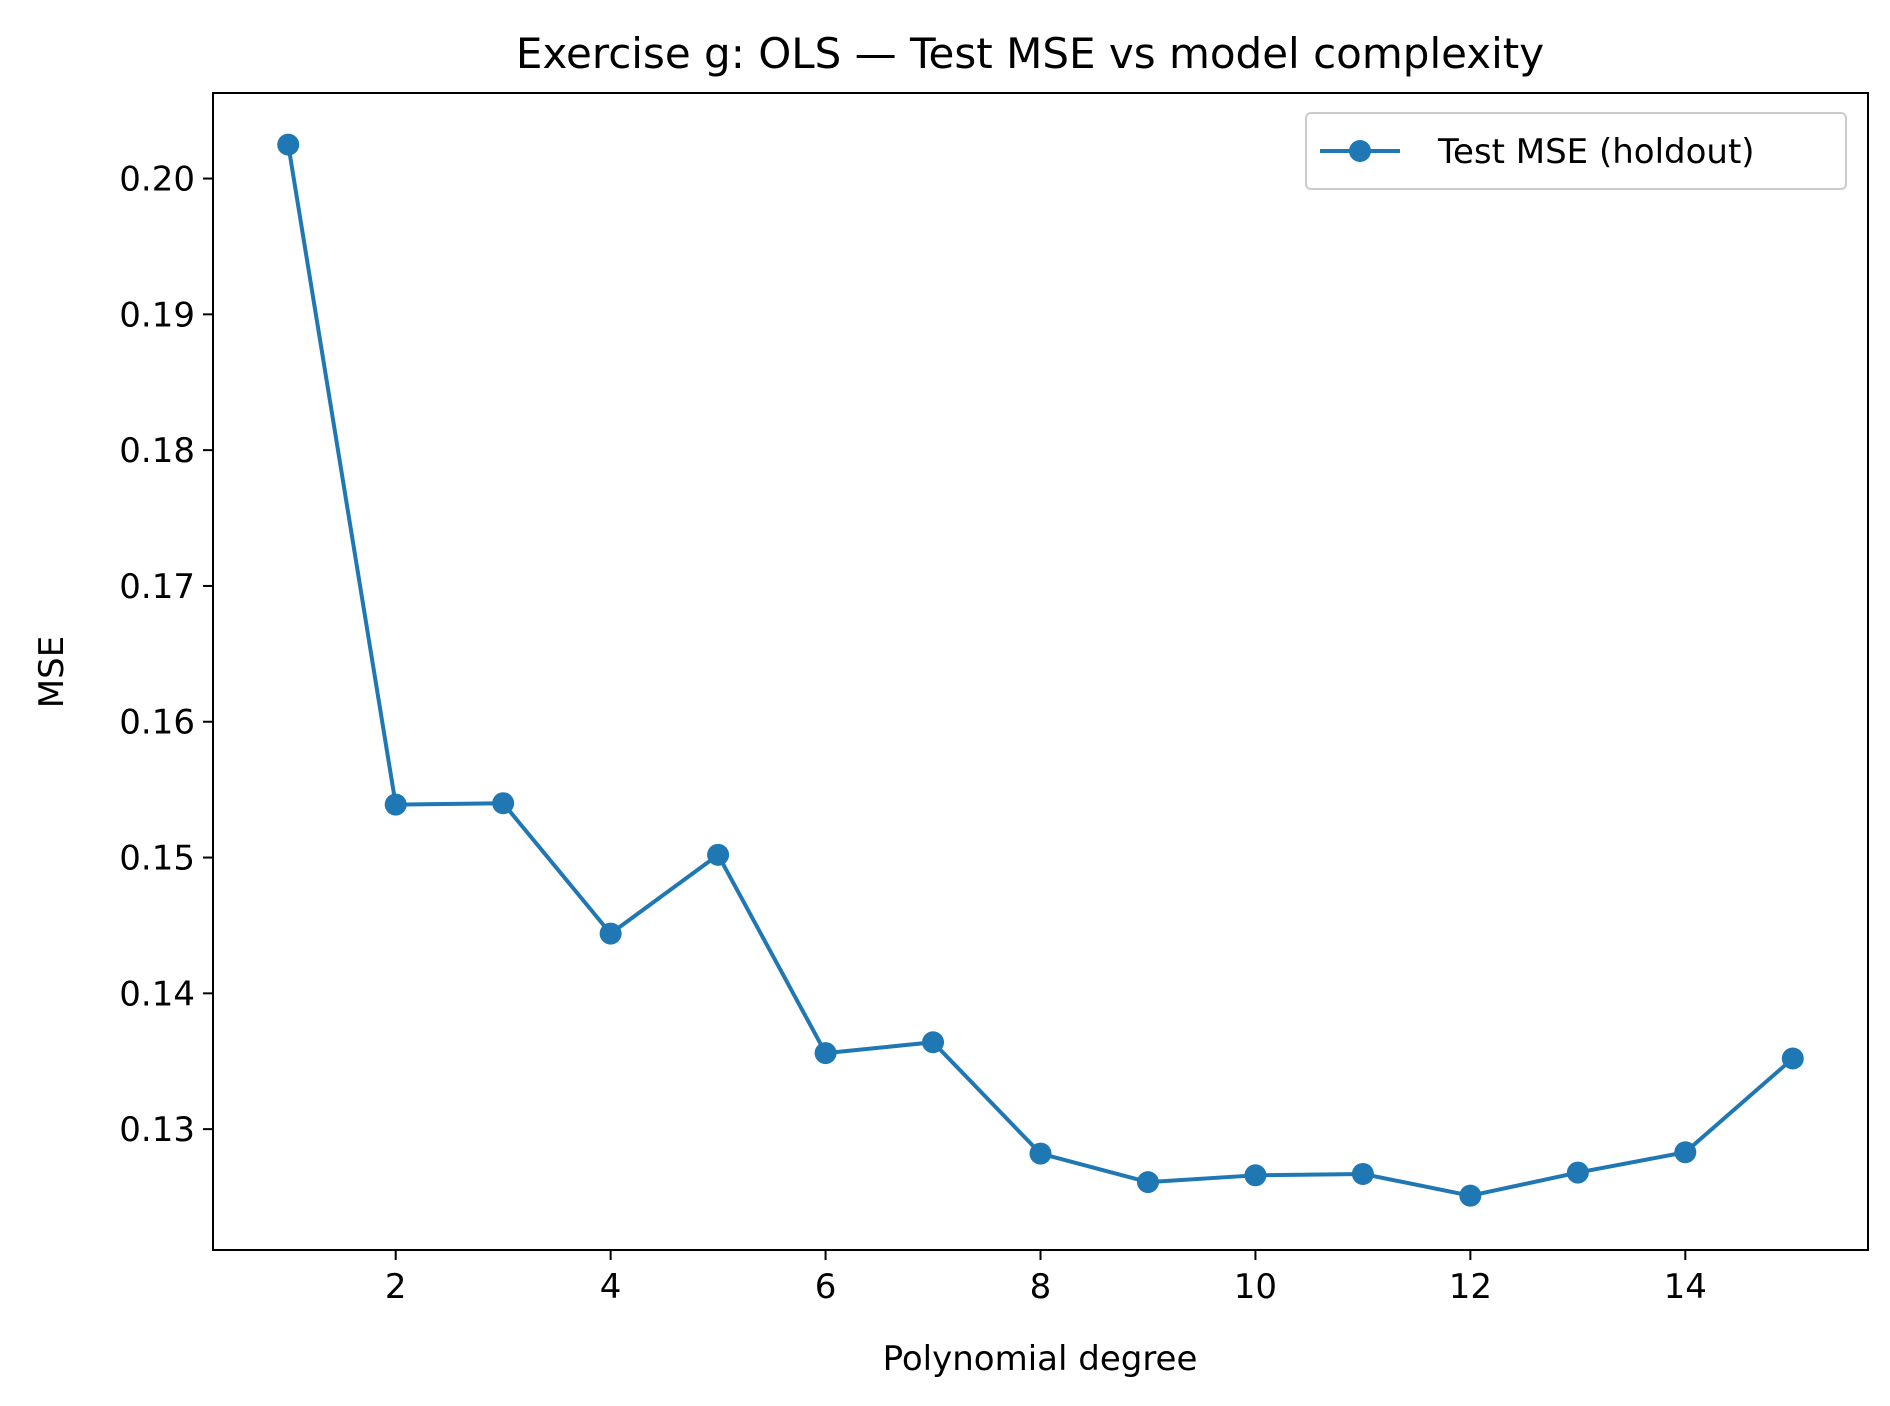  What do you see at coordinates (1470, 1287) in the screenshot?
I see `x-tick-label: 12` at bounding box center [1470, 1287].